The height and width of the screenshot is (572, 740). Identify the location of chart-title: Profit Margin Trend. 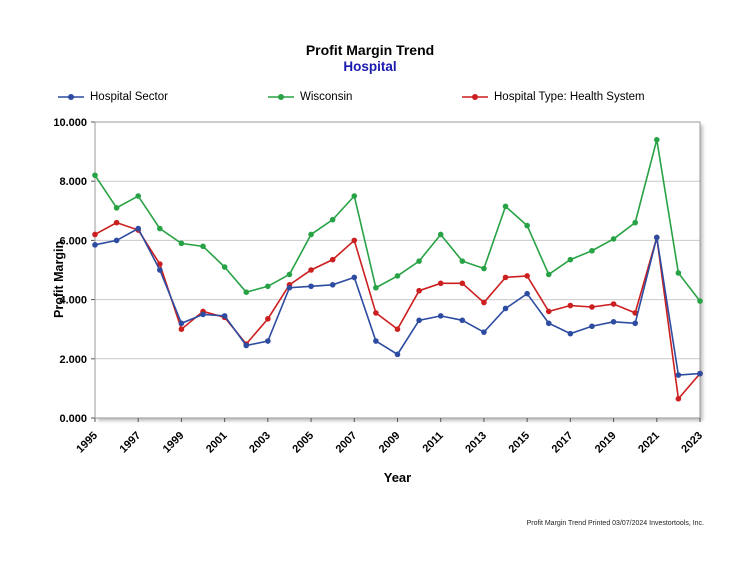
(370, 50).